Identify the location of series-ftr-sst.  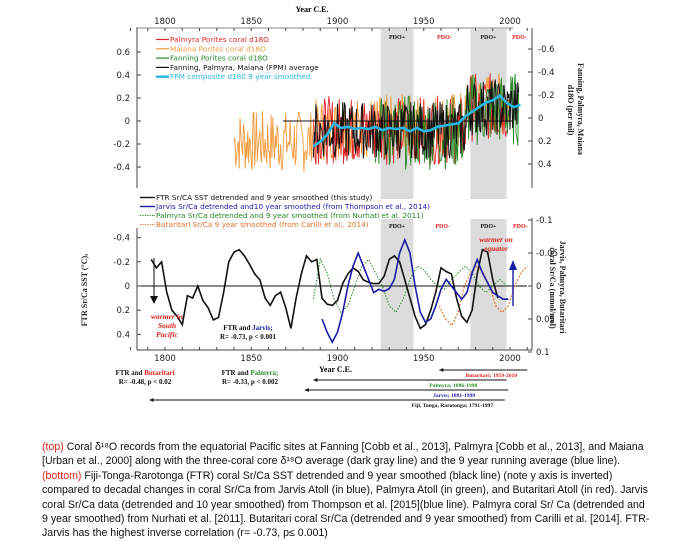
(324, 289).